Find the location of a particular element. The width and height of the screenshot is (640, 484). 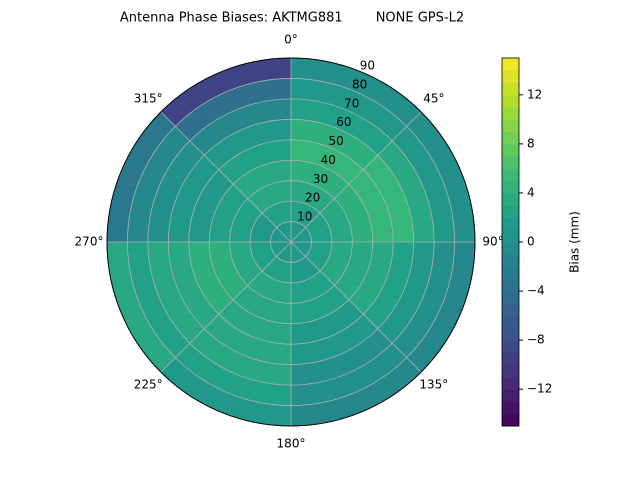

colorbar-tick-label: 8 is located at coordinates (531, 143).